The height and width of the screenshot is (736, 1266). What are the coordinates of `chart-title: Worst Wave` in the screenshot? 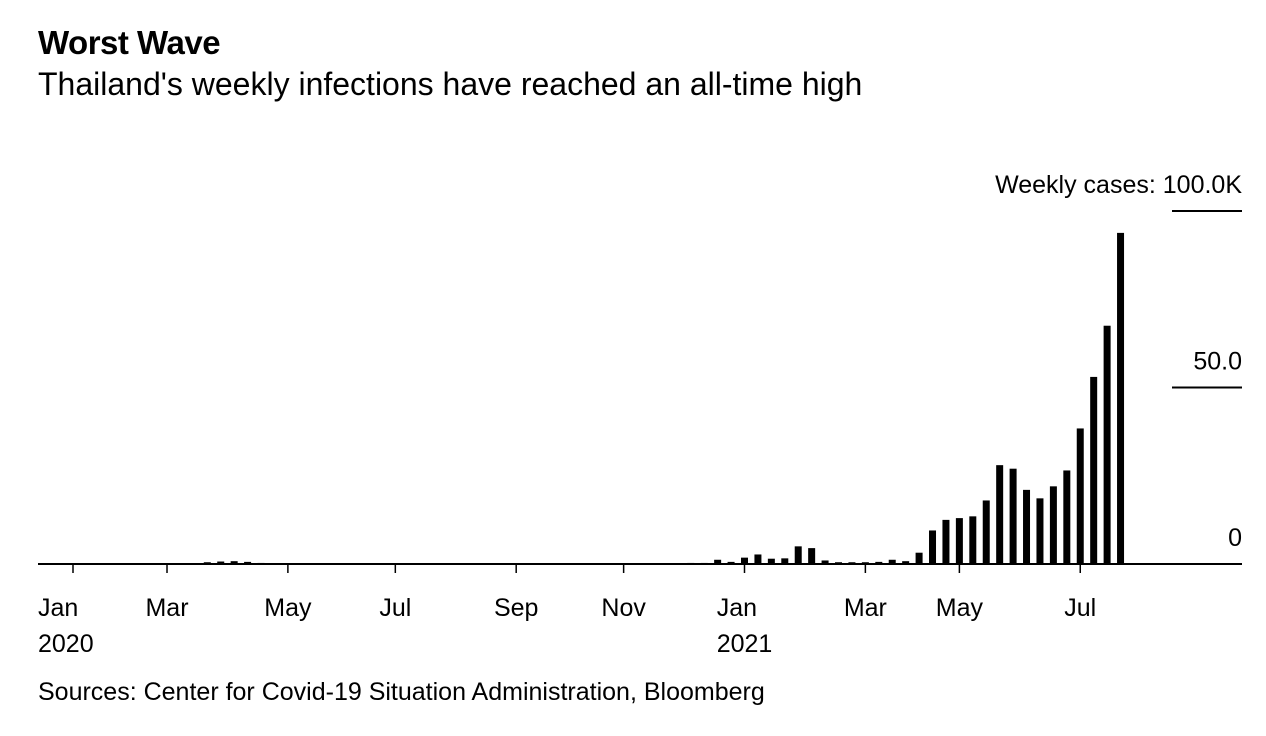 It's located at (129, 42).